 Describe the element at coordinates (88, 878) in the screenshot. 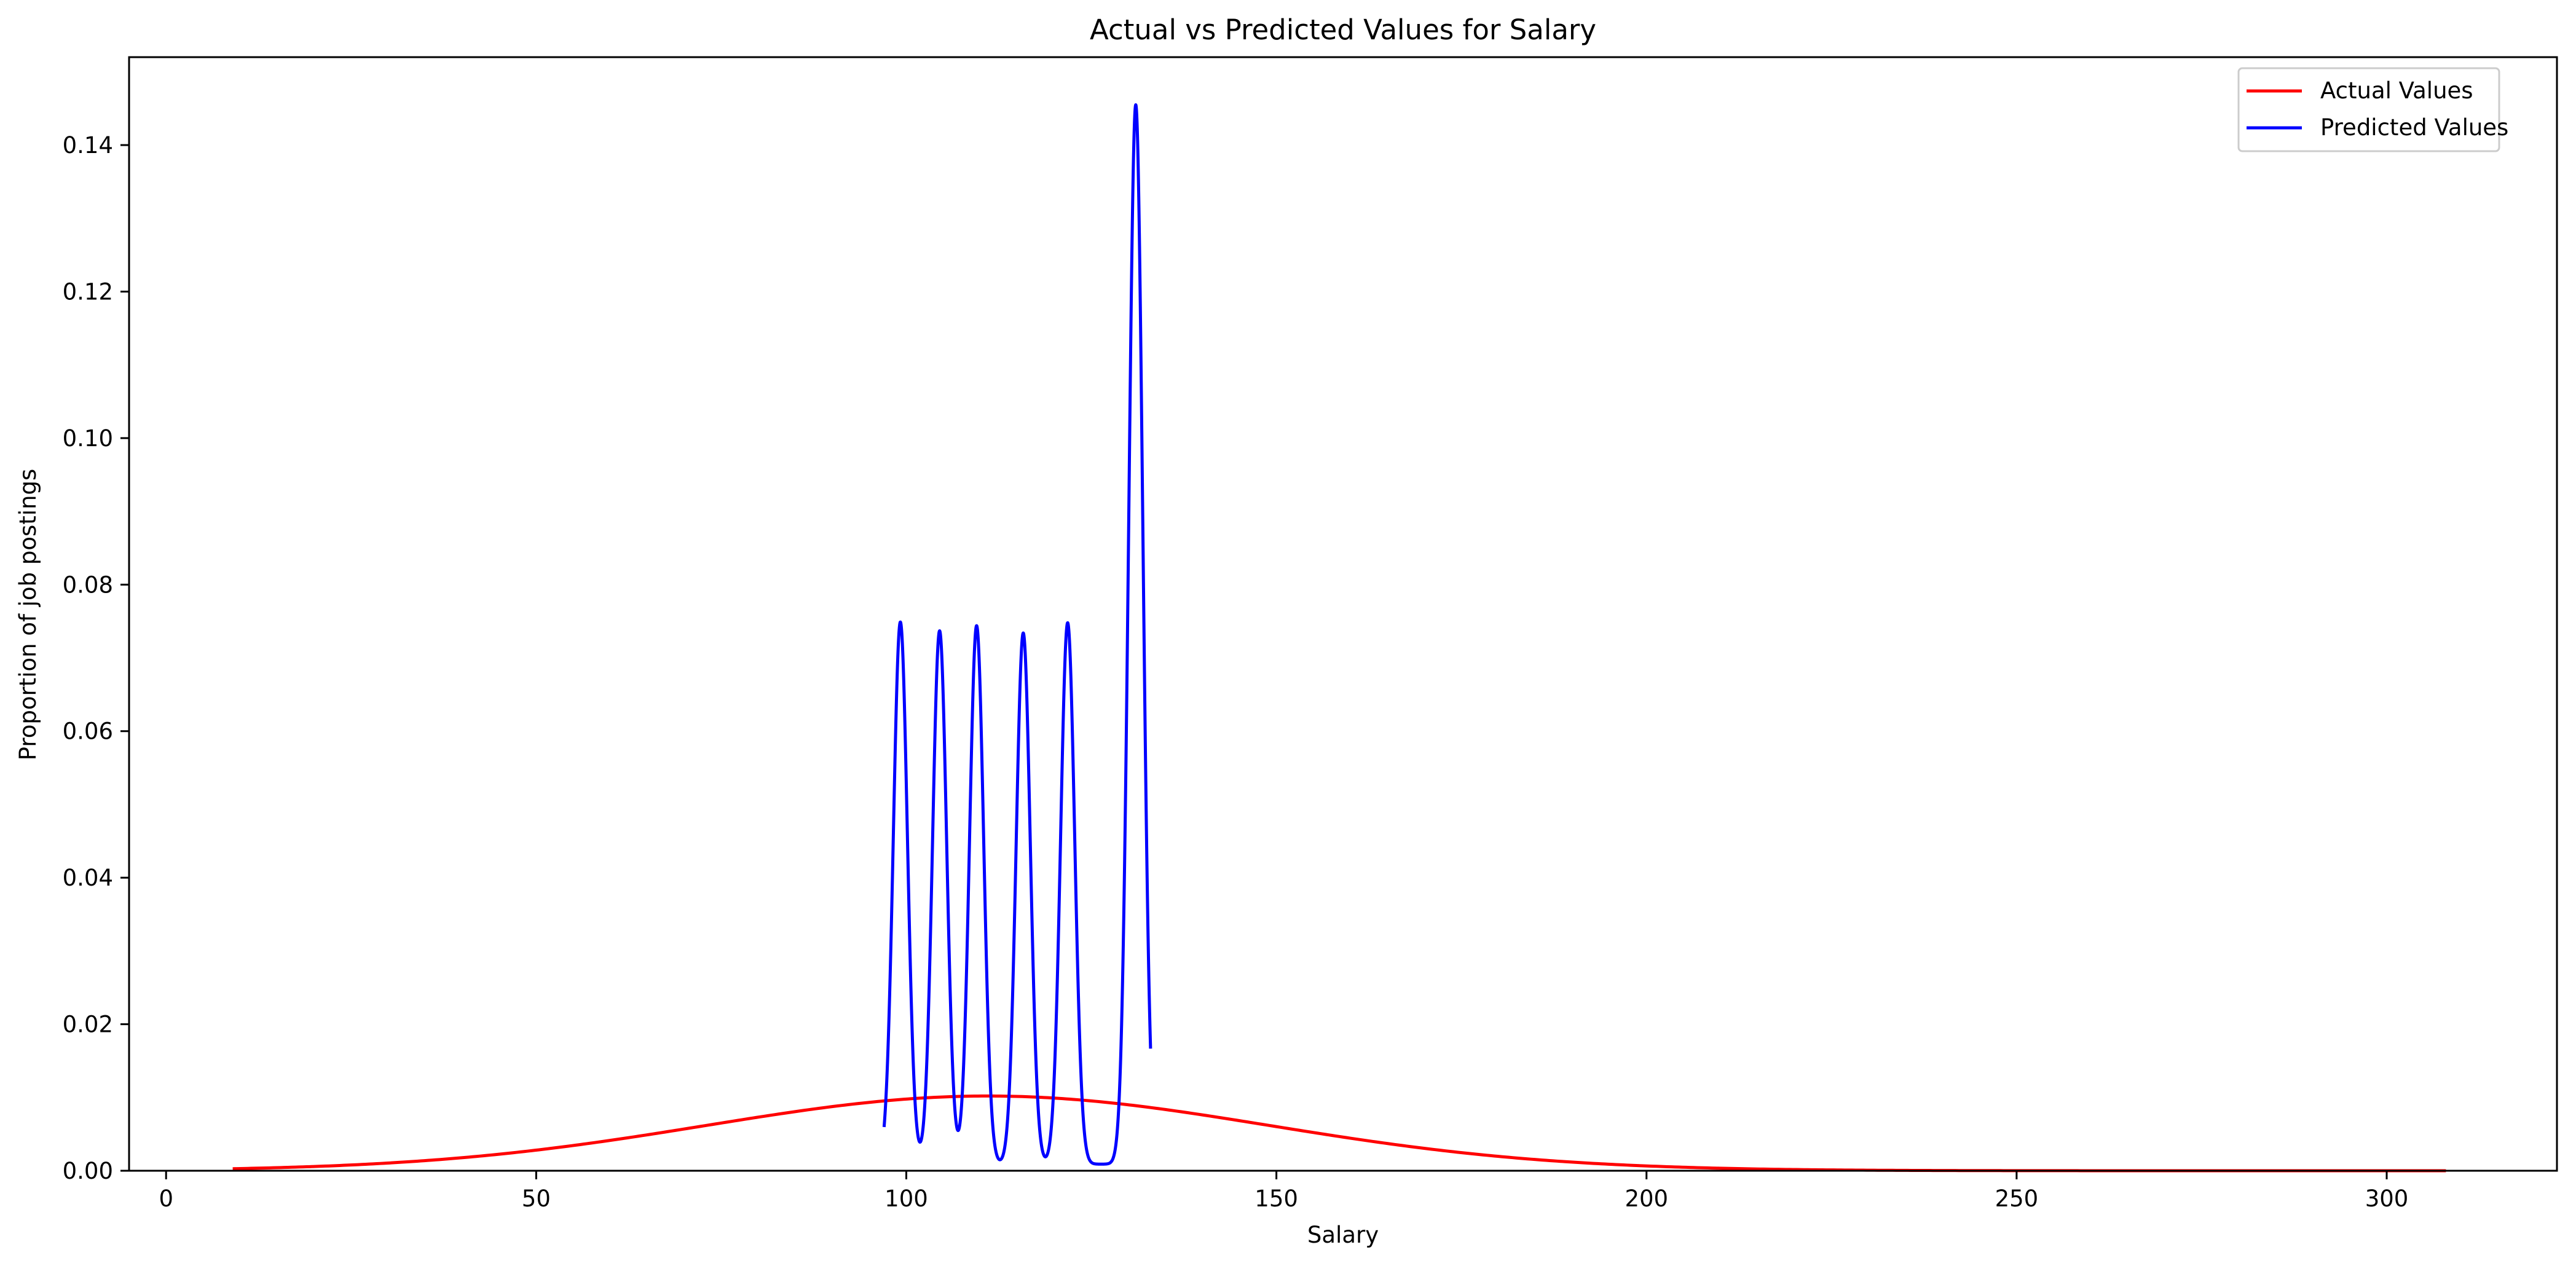

I see `y-tick-label: 0.04` at that location.